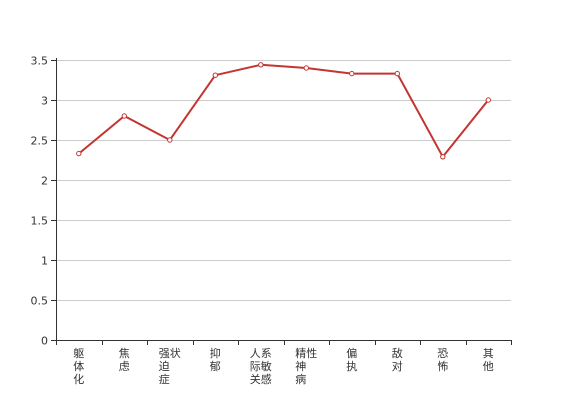 This screenshot has height=400, width=567. I want to click on x-tick-label: 抑郁, so click(215, 359).